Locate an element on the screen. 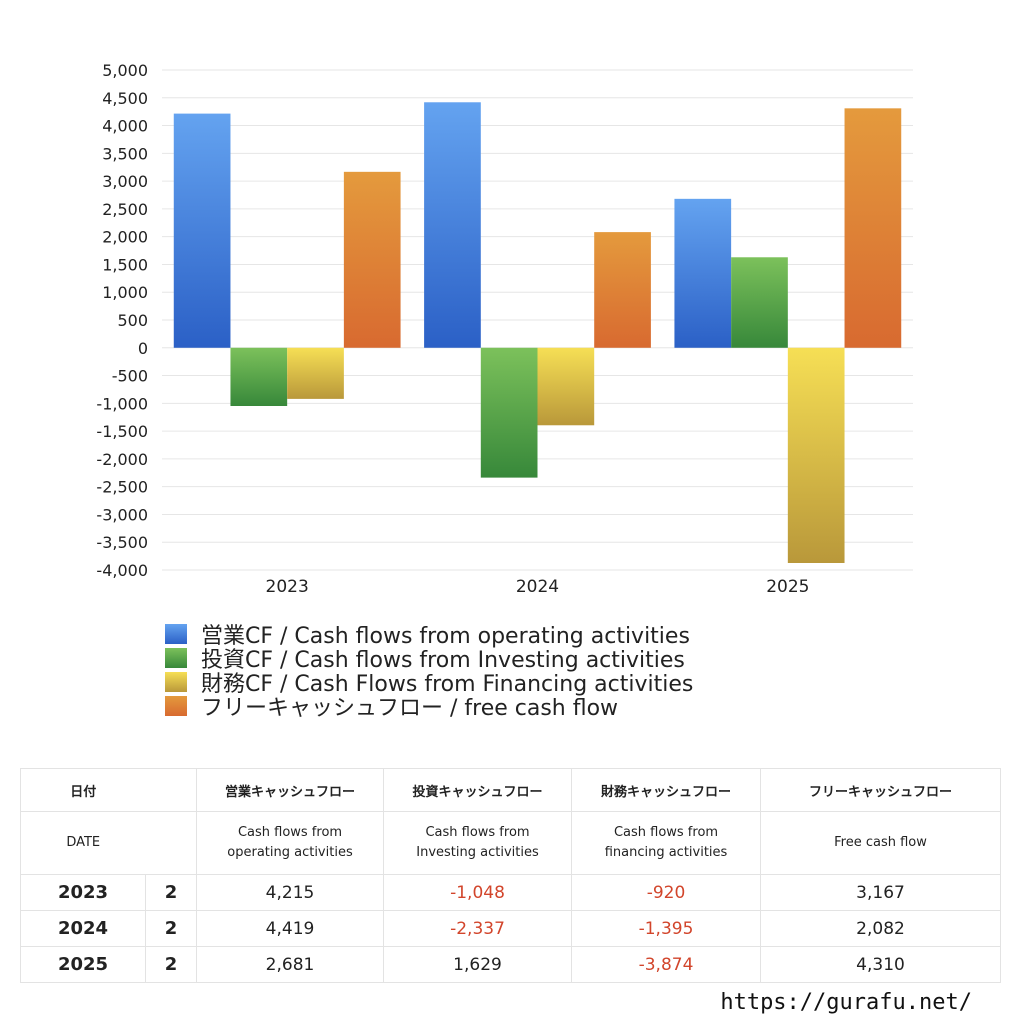  cell-investing: -2,337 is located at coordinates (477, 928).